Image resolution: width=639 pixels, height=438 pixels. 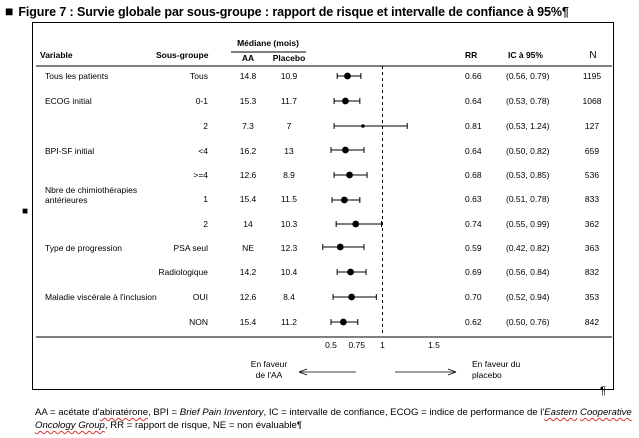 What do you see at coordinates (592, 272) in the screenshot?
I see `row-n: 832` at bounding box center [592, 272].